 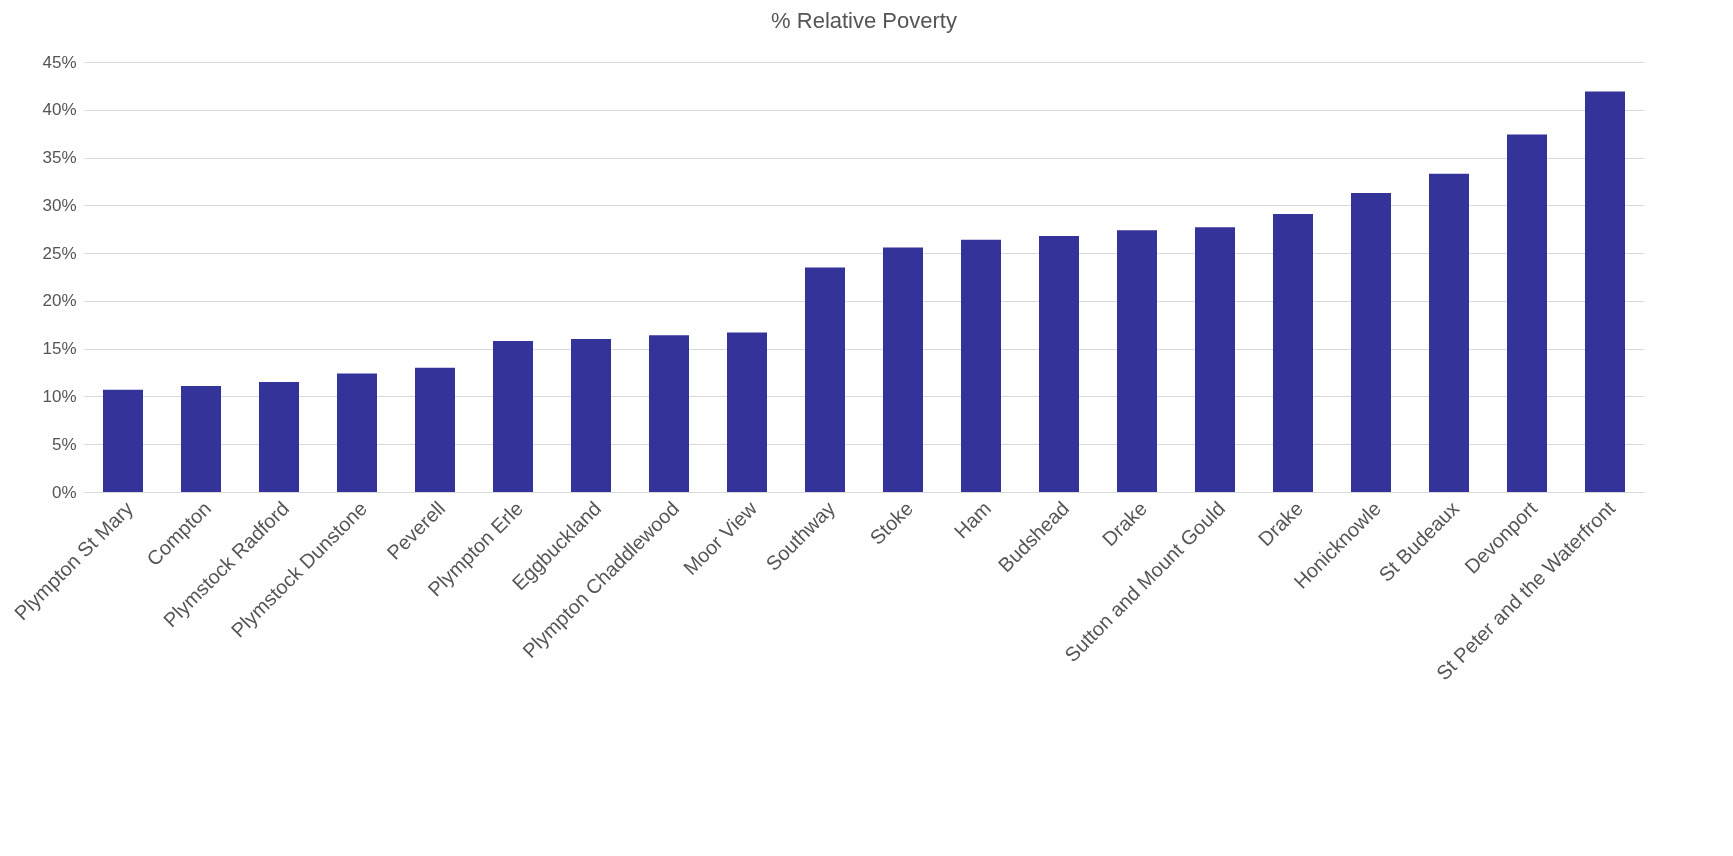 What do you see at coordinates (864, 20) in the screenshot?
I see `chart-title: % Relative Poverty` at bounding box center [864, 20].